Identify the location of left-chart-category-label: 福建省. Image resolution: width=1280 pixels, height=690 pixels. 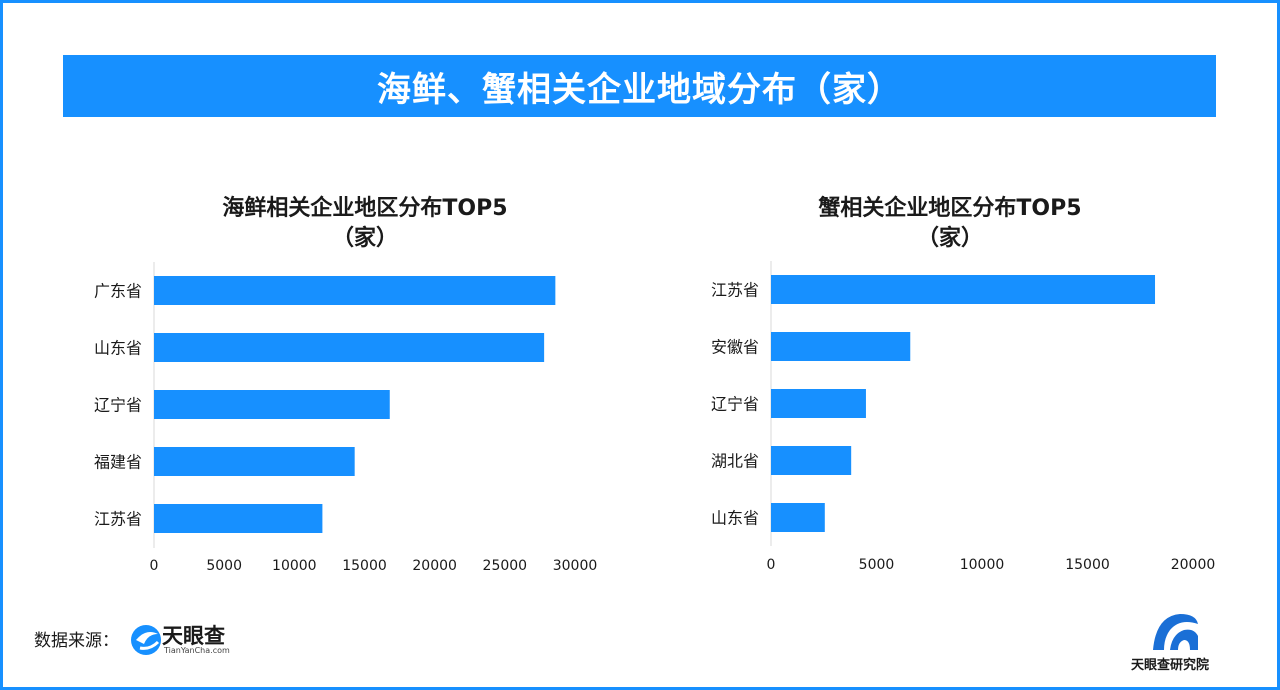
(118, 462).